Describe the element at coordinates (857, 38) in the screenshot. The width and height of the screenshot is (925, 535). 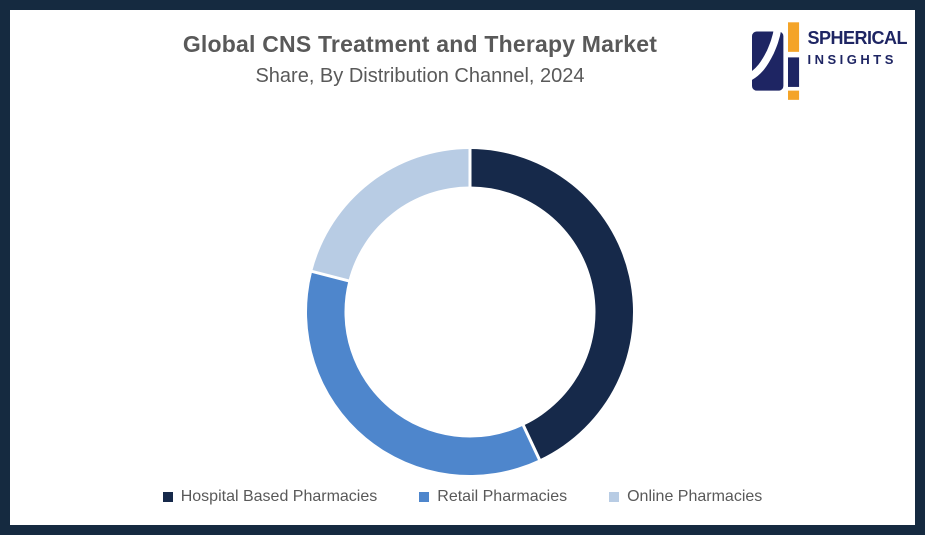
I see `logo-brand-name: SPHERICAL` at that location.